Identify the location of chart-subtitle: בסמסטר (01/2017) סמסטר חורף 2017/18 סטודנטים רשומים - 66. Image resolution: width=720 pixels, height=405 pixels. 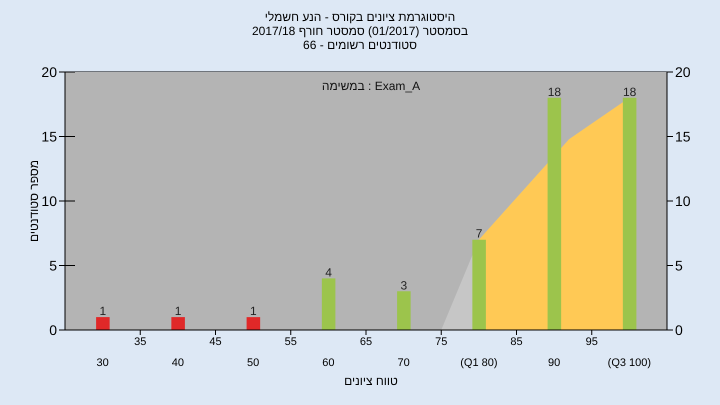
(360, 38).